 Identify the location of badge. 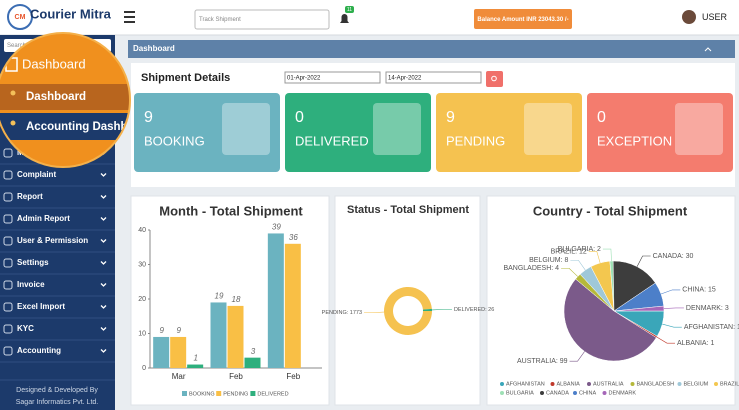
(349, 9).